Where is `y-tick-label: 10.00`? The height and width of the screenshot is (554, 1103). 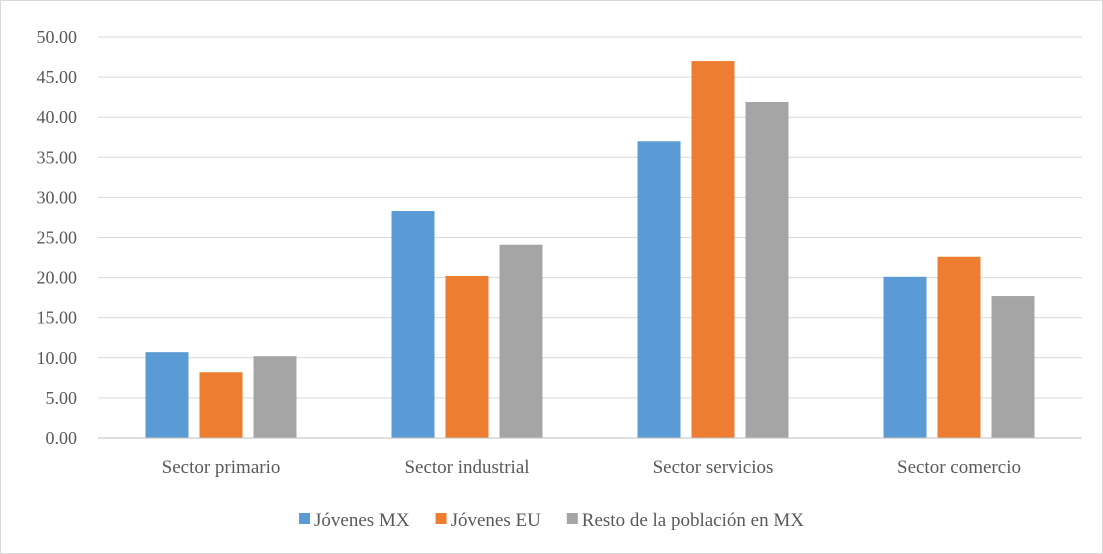
y-tick-label: 10.00 is located at coordinates (57, 358).